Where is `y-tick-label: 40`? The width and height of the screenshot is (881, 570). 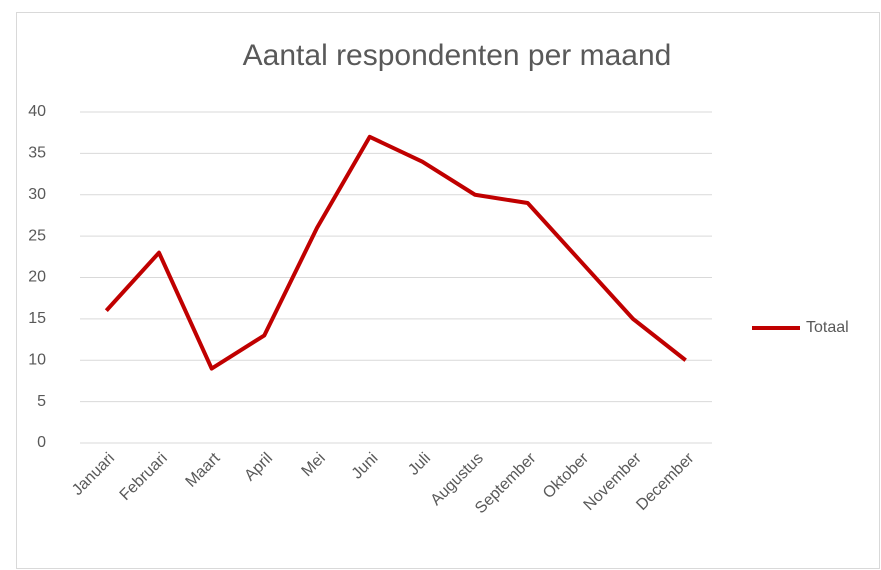 y-tick-label: 40 is located at coordinates (37, 111).